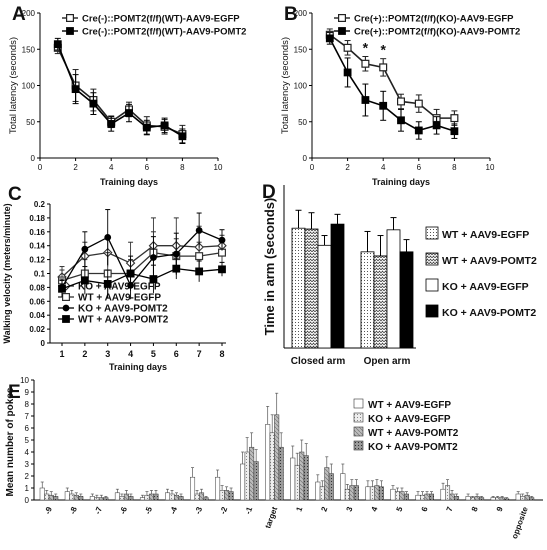  What do you see at coordinates (37, 329) in the screenshot?
I see `y-tick-label: 0.02` at bounding box center [37, 329].